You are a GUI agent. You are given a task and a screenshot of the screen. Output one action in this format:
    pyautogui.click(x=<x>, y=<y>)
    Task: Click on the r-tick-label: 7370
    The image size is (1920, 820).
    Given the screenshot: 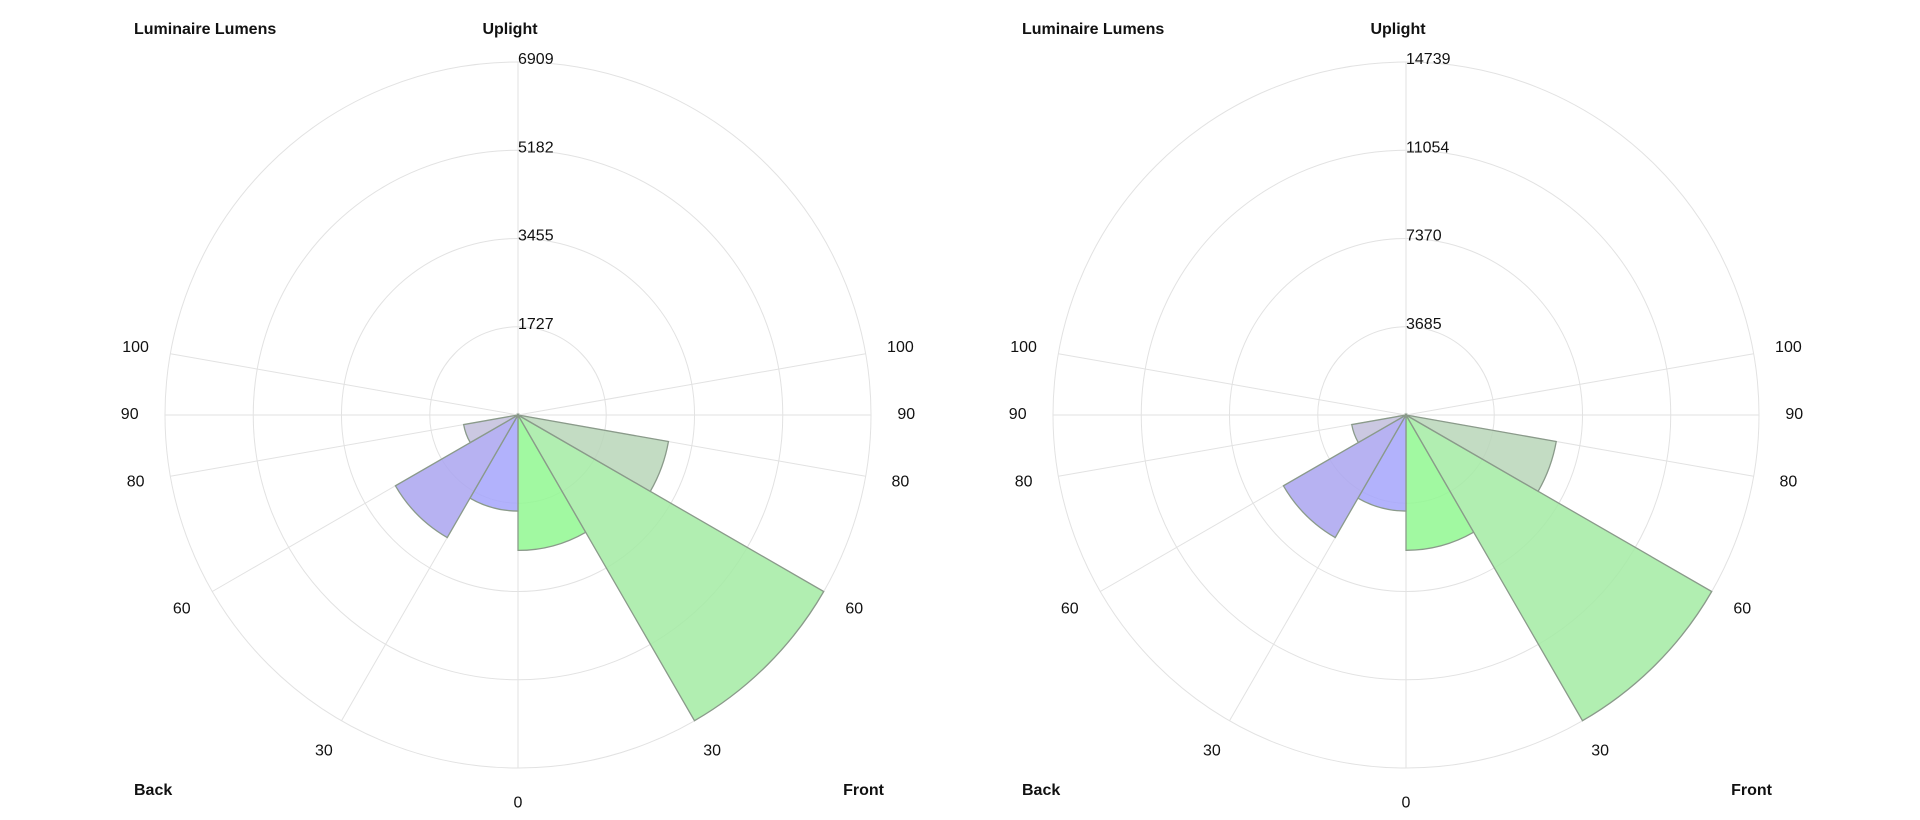 What is the action you would take?
    pyautogui.click(x=1424, y=236)
    